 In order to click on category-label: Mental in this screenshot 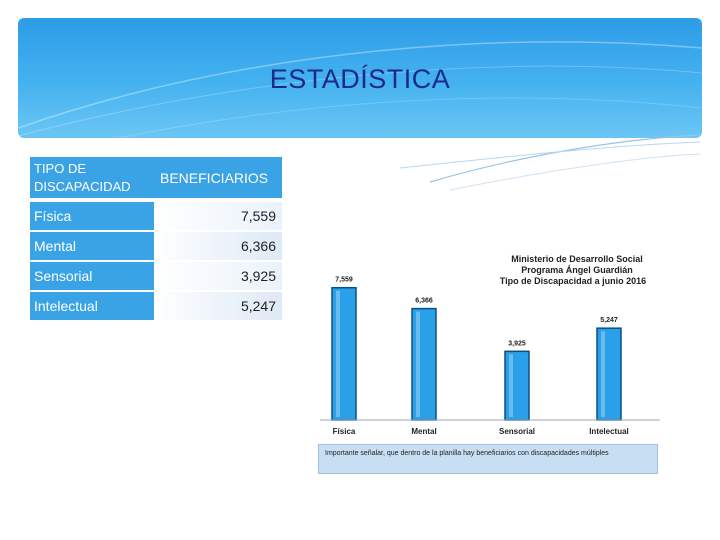, I will do `click(423, 431)`.